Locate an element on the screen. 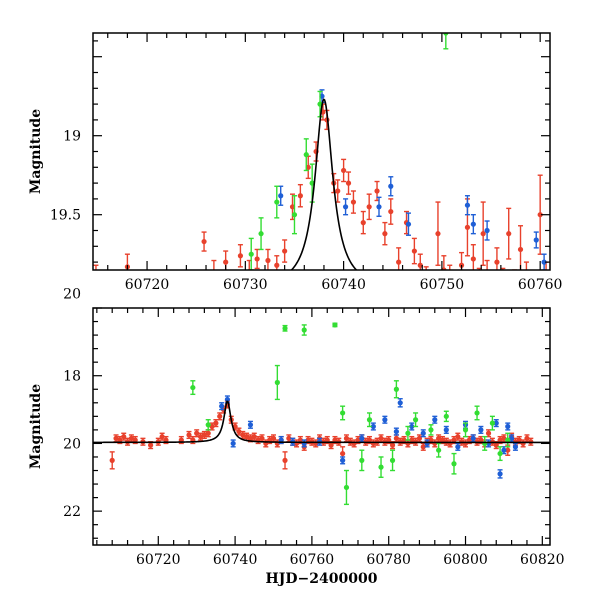  x-tick-label: 60740 is located at coordinates (235, 560).